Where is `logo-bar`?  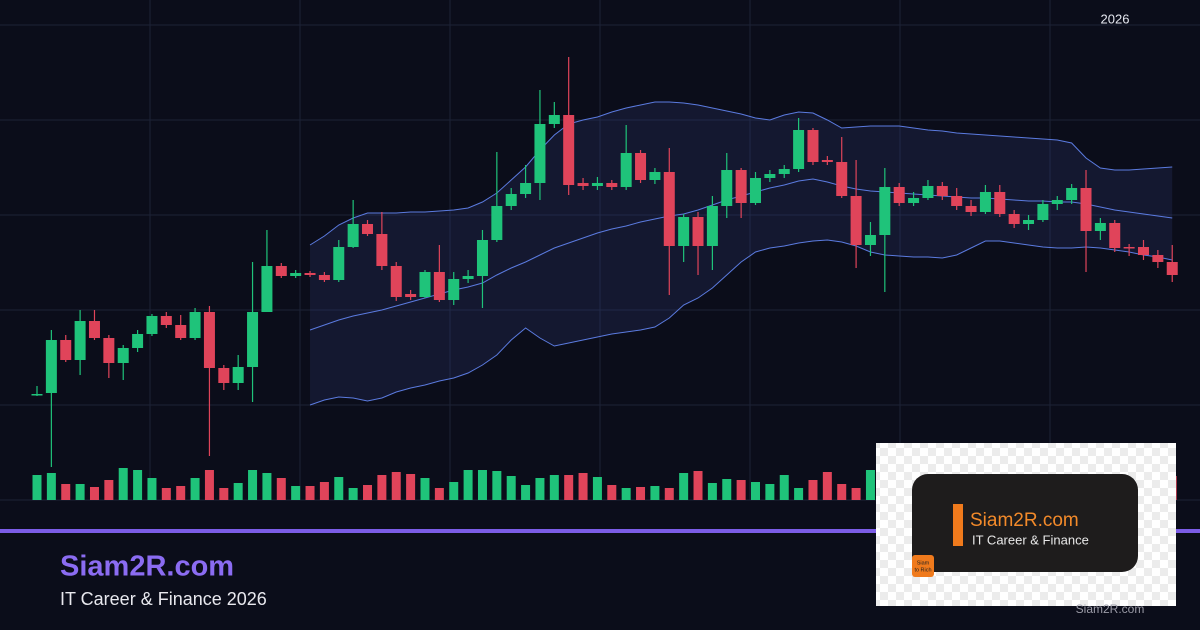
logo-bar is located at coordinates (958, 525).